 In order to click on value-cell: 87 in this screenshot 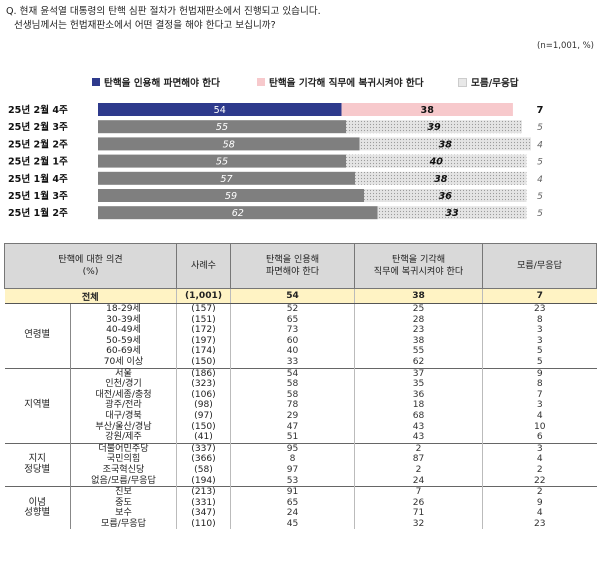, I will do `click(418, 459)`.